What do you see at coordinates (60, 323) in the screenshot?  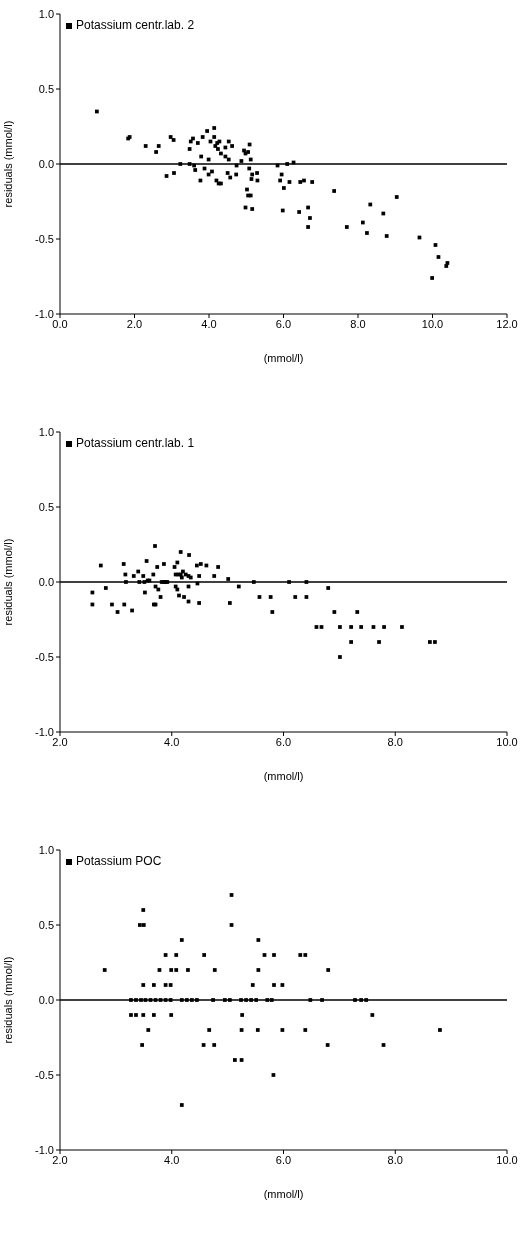 I see `x-tick-label: 0.0` at bounding box center [60, 323].